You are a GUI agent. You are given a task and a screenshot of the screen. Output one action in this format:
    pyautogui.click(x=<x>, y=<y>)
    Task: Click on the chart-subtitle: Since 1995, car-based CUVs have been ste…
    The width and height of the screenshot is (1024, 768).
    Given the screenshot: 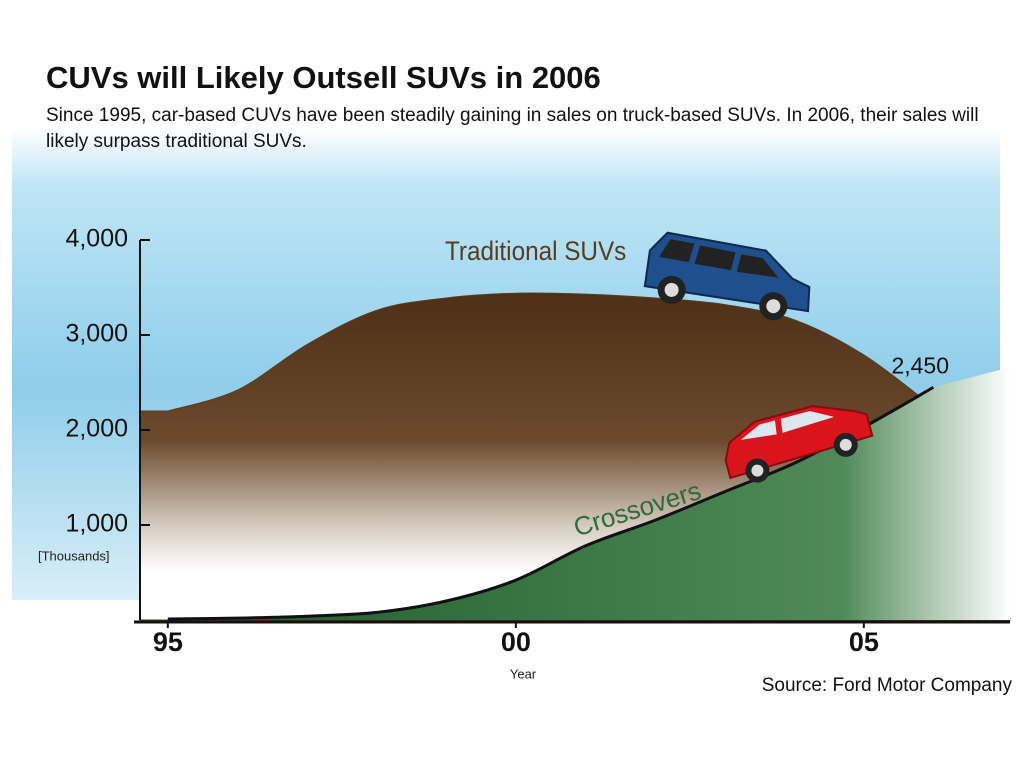 What is the action you would take?
    pyautogui.click(x=512, y=128)
    